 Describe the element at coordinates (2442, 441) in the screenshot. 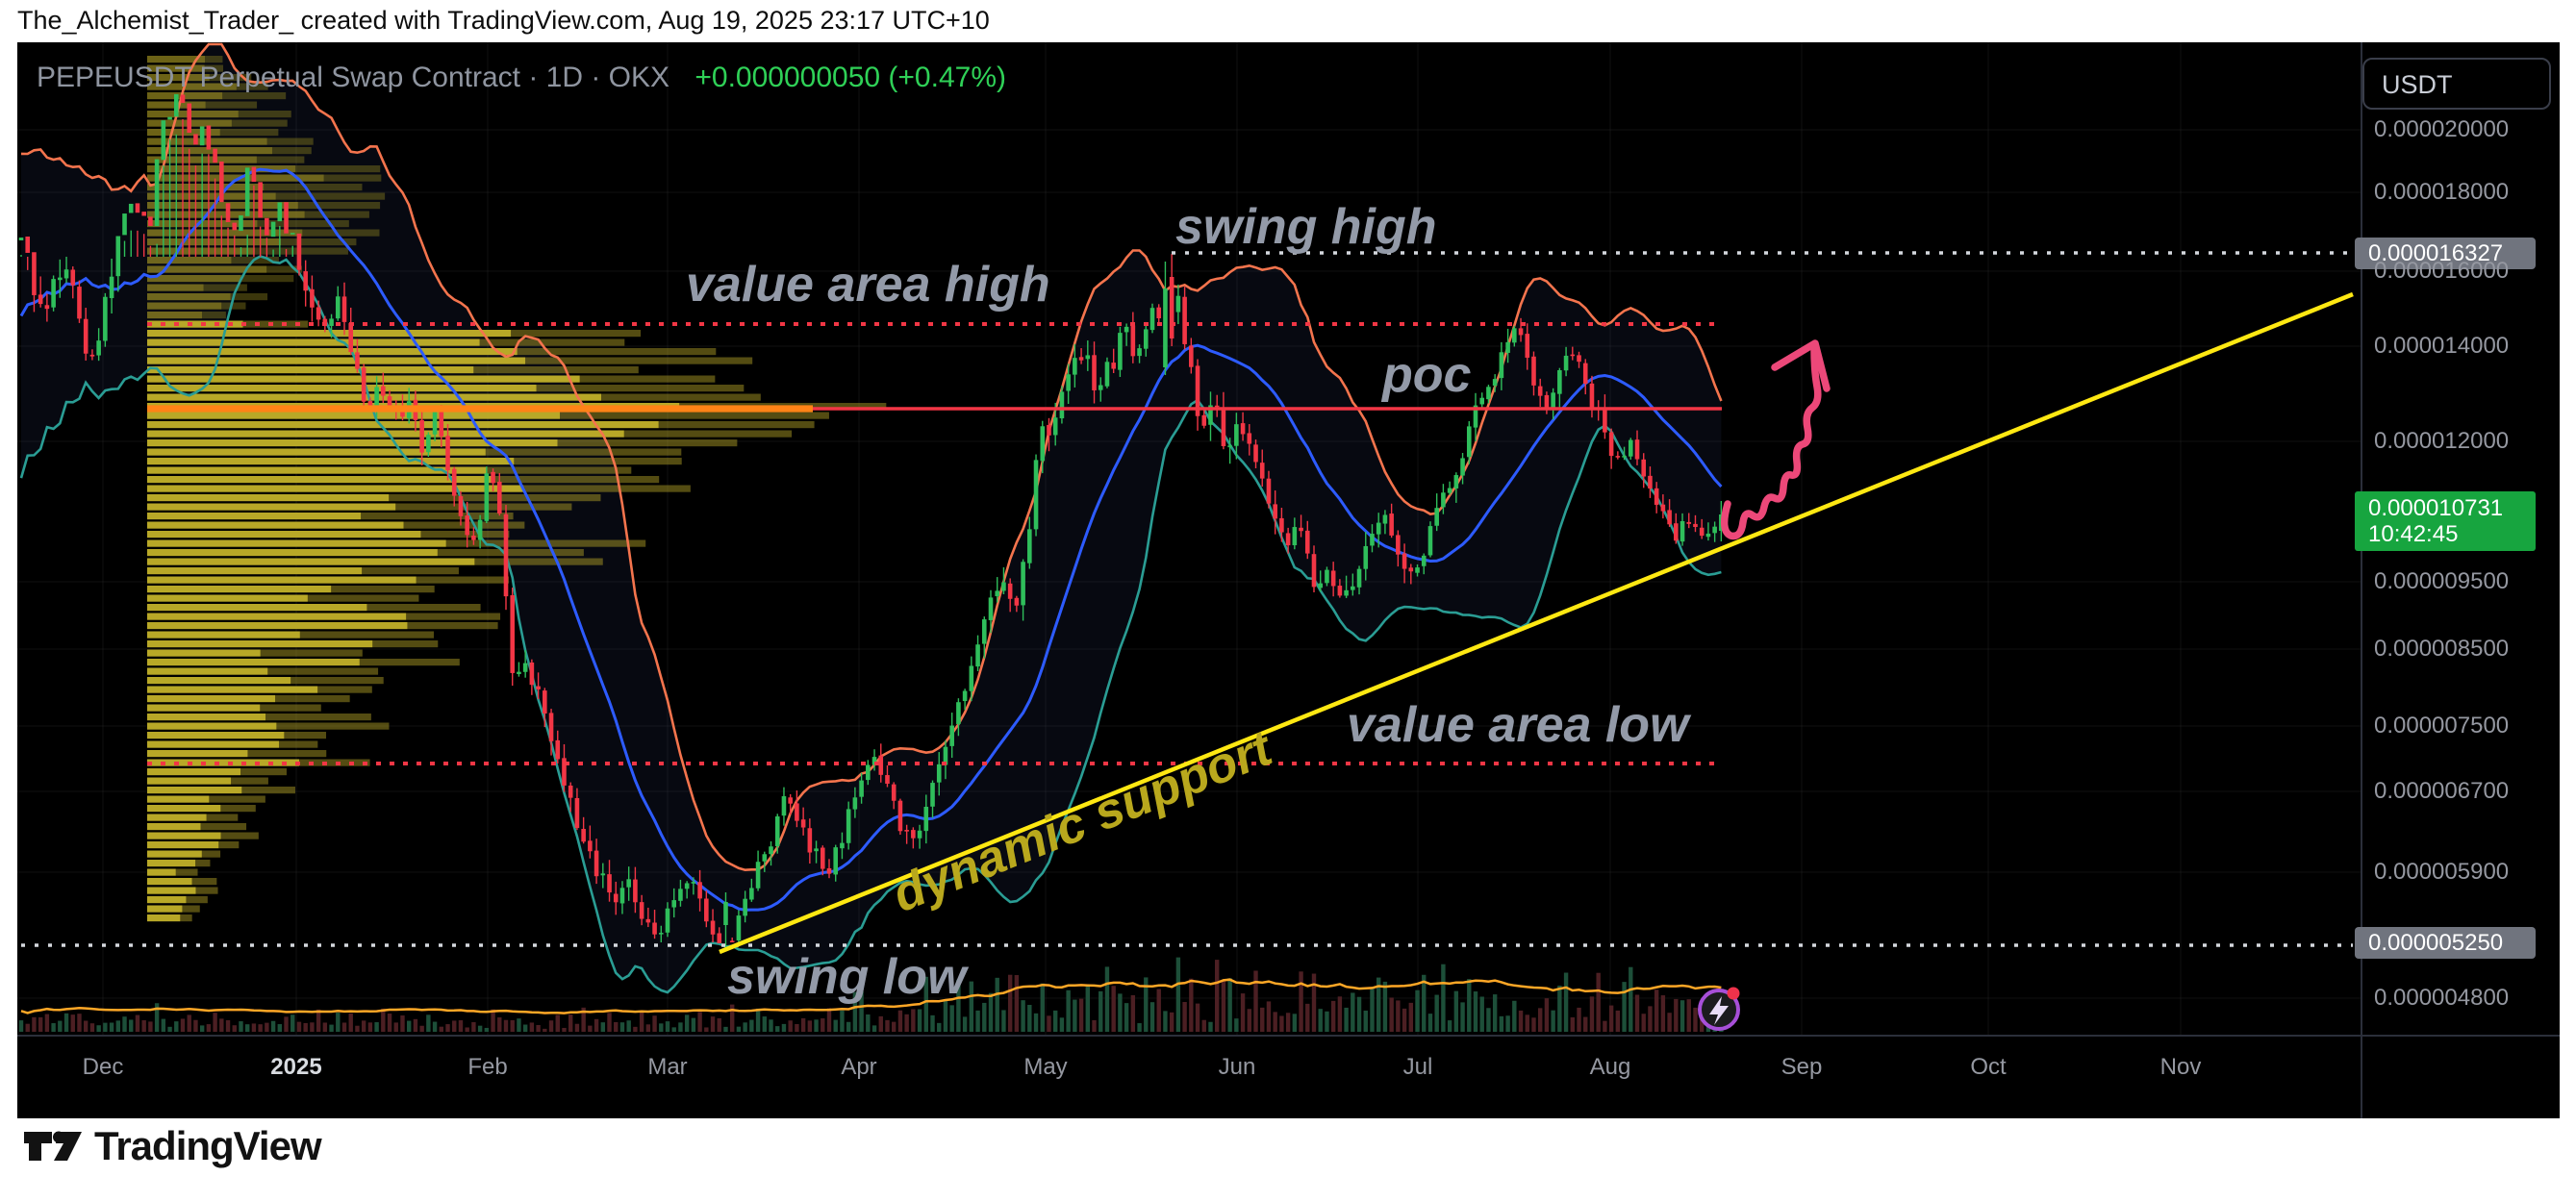

I see `price-tick-label: 0.000012000` at that location.